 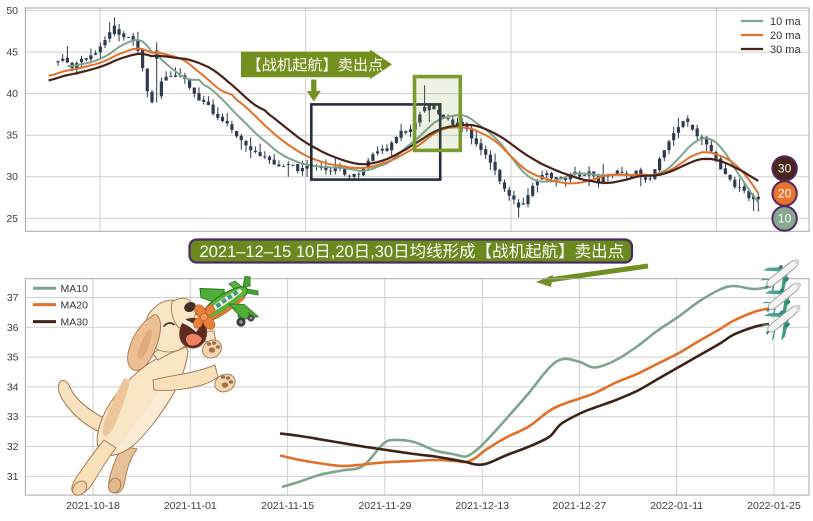 What do you see at coordinates (676, 506) in the screenshot?
I see `svg-text: 2022-01-11` at bounding box center [676, 506].